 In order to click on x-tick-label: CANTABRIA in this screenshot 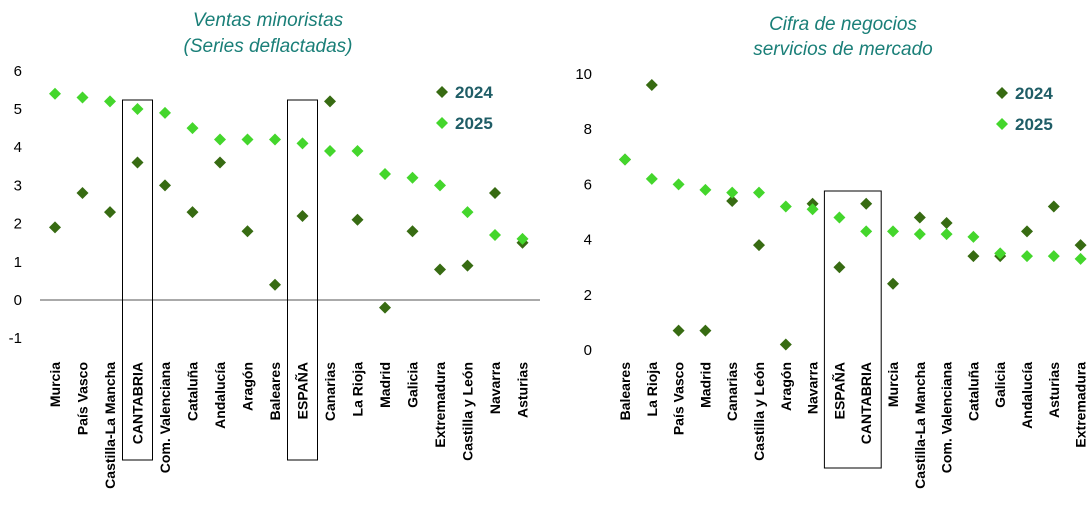, I will do `click(138, 403)`.